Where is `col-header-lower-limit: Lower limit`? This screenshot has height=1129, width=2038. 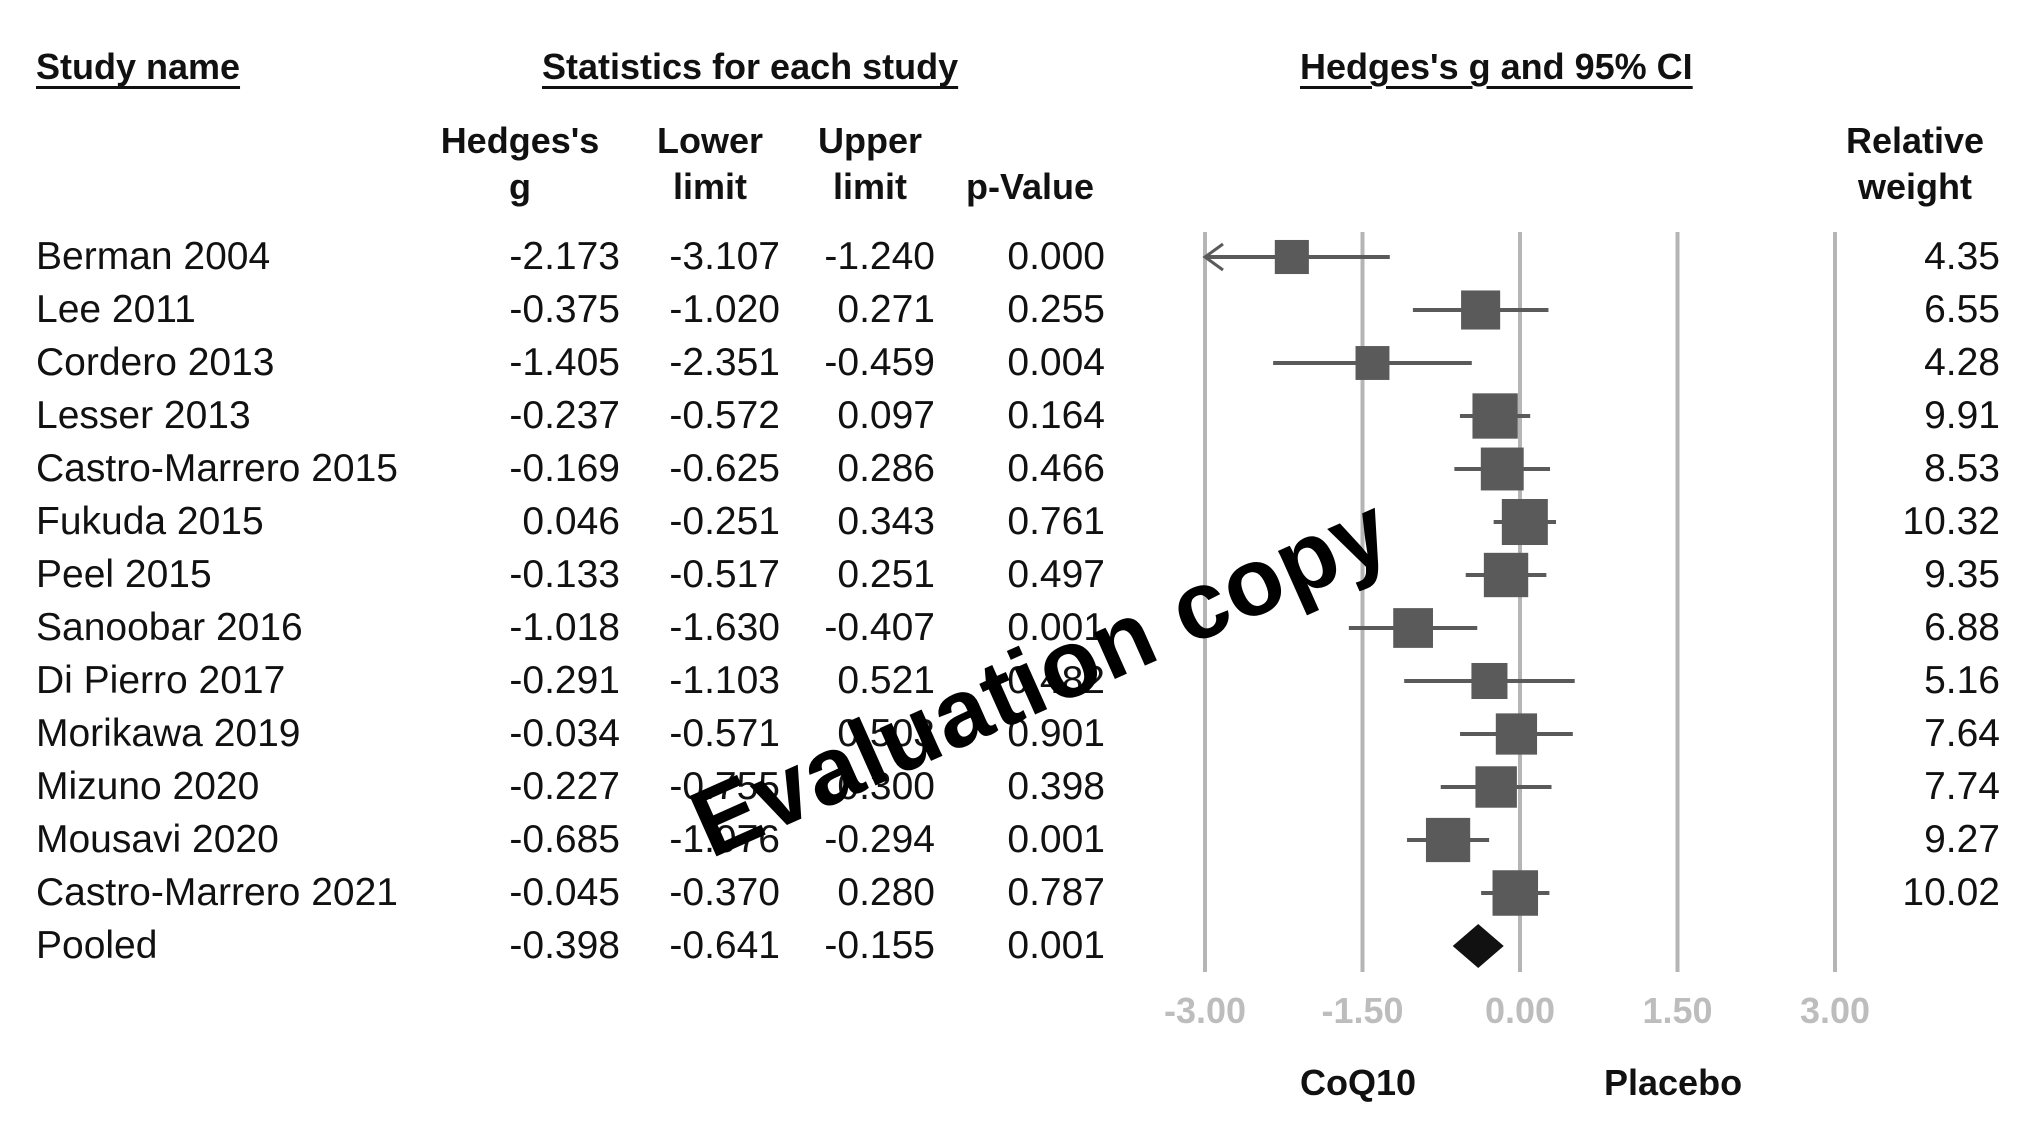
col-header-lower-limit: Lower limit is located at coordinates (709, 163).